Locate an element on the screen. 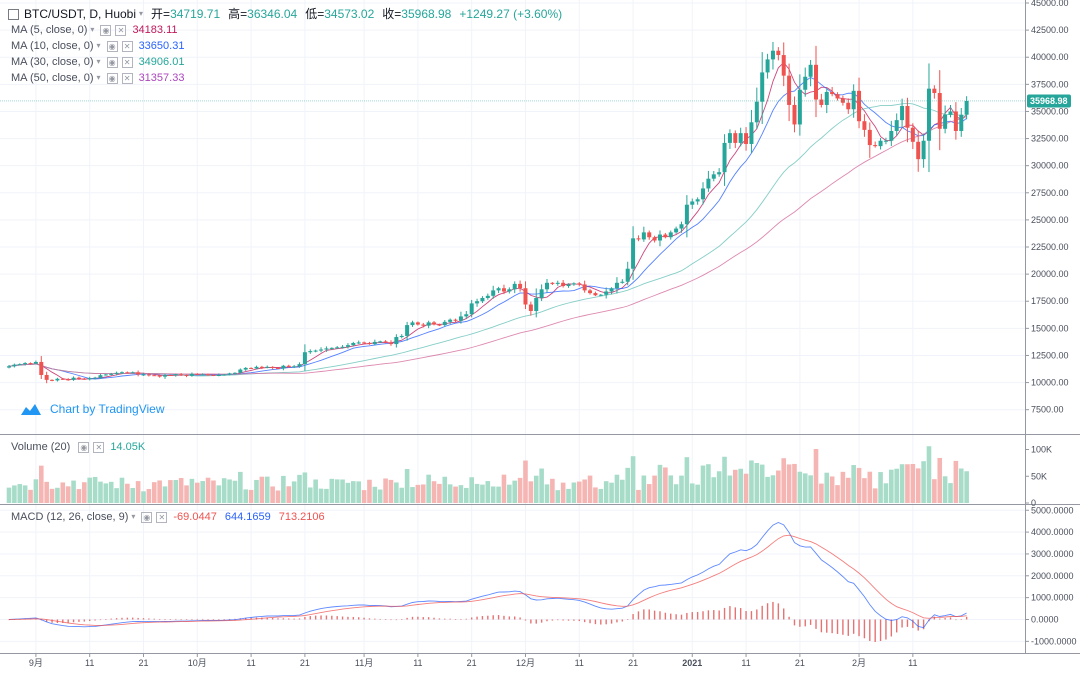  time-tick-label: 12月 is located at coordinates (525, 663).